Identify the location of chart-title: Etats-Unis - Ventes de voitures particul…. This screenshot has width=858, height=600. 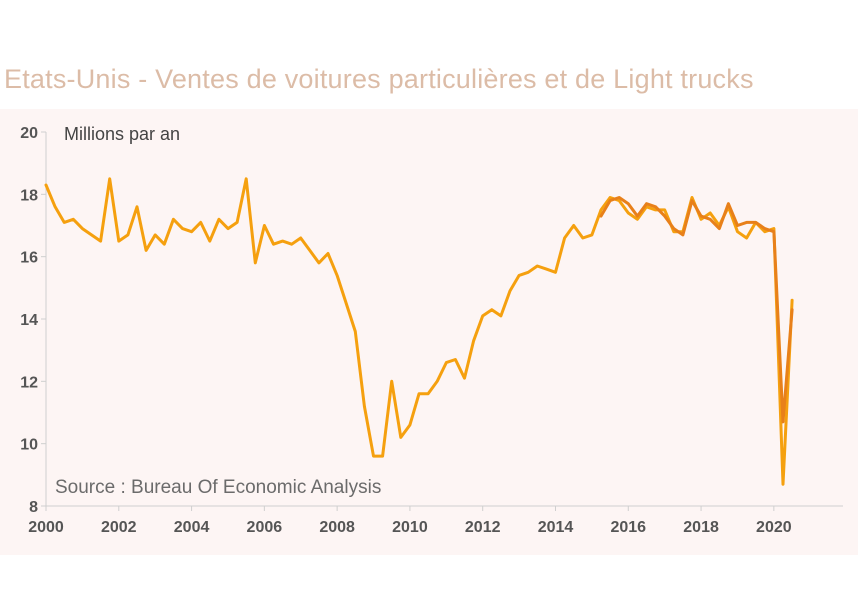
(379, 79).